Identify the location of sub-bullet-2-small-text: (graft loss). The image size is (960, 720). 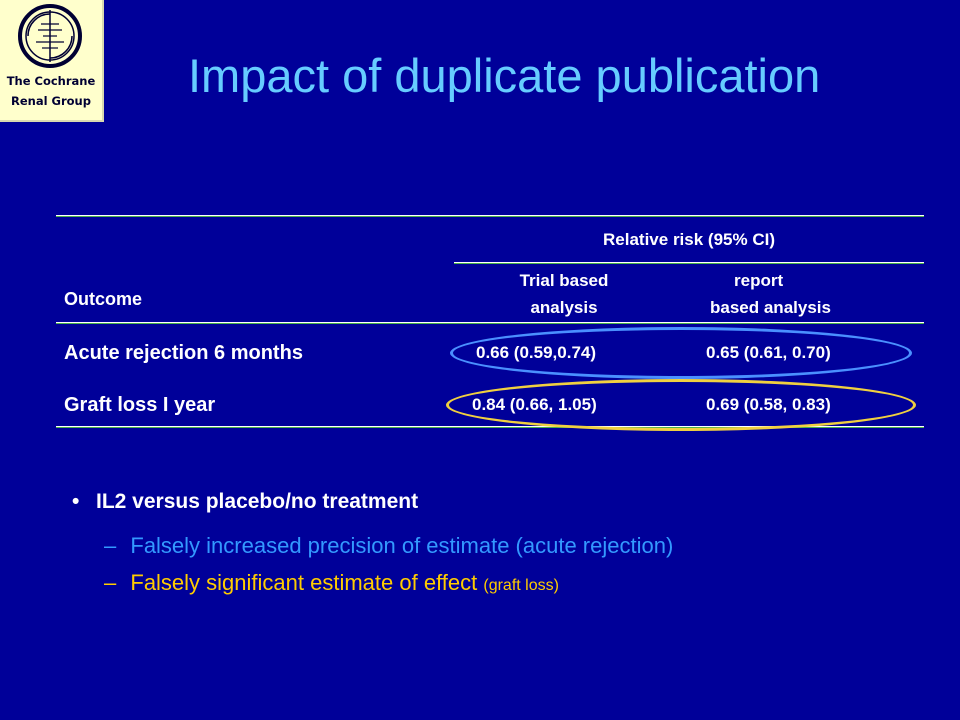
(521, 585).